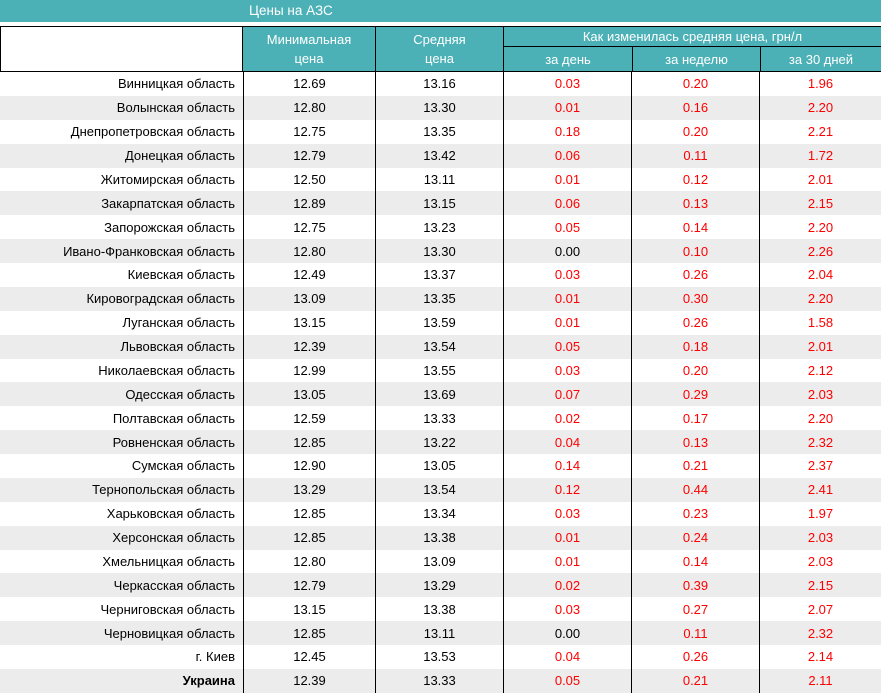 The image size is (881, 693). What do you see at coordinates (695, 275) in the screenshot?
I see `change-week-cell: 0.26` at bounding box center [695, 275].